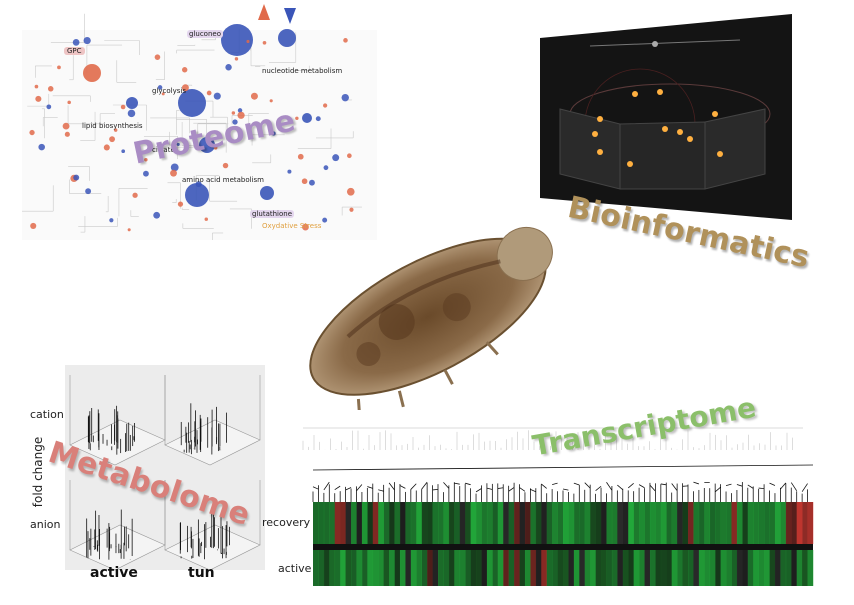  What do you see at coordinates (223, 180) in the screenshot?
I see `label-amino: amino acid metabolism` at bounding box center [223, 180].